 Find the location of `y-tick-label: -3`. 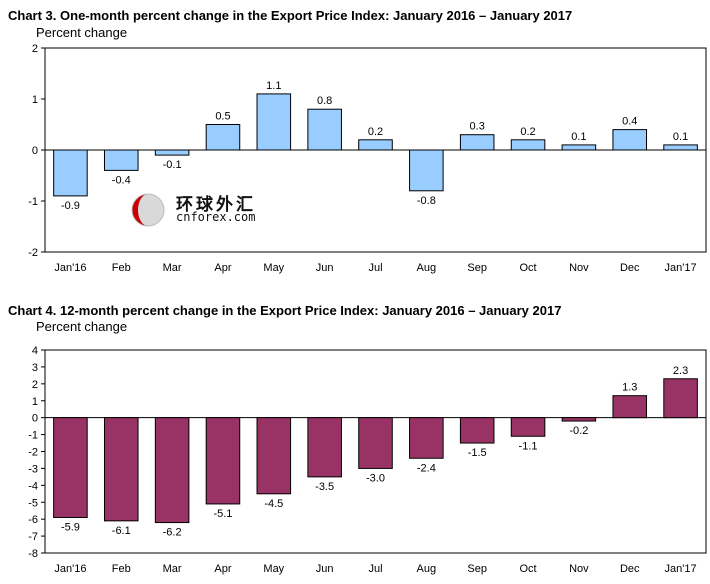

y-tick-label: -3 is located at coordinates (33, 469).